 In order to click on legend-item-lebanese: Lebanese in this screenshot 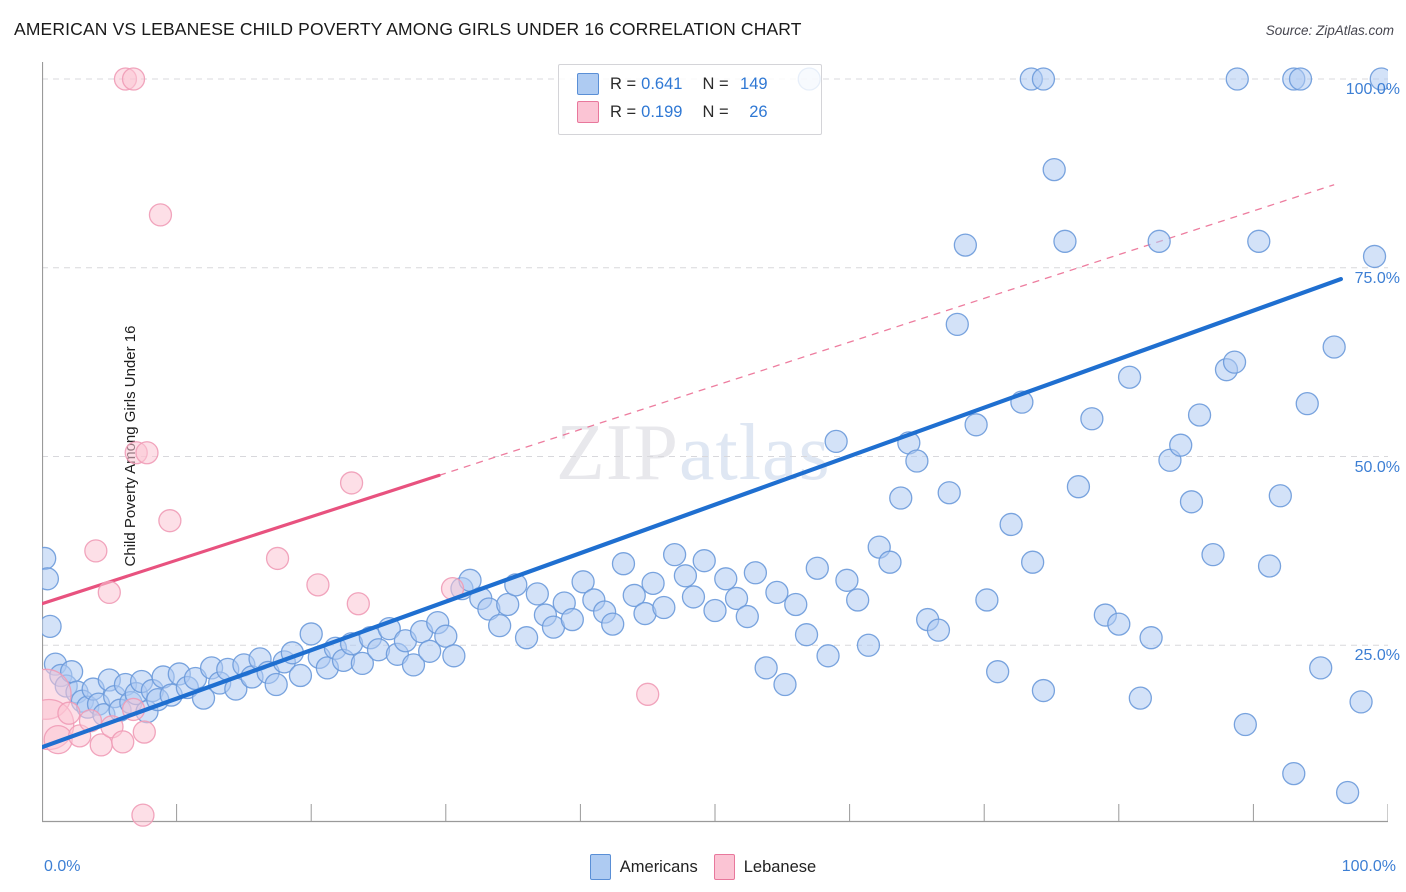, I will do `click(764, 867)`.